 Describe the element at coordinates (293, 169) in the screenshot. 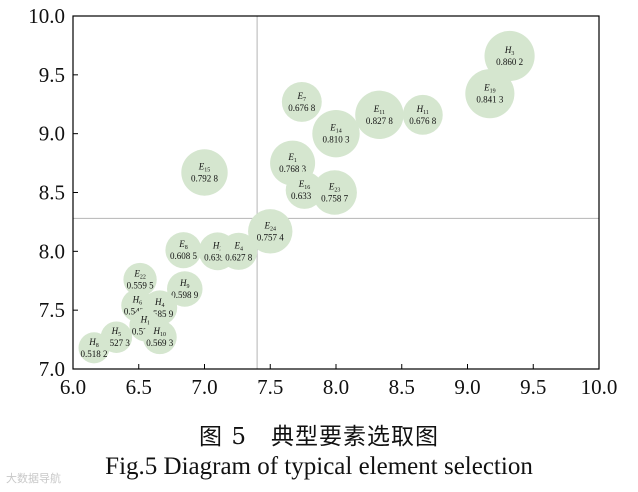

I see `bubble-value-label: 0.768 3` at that location.